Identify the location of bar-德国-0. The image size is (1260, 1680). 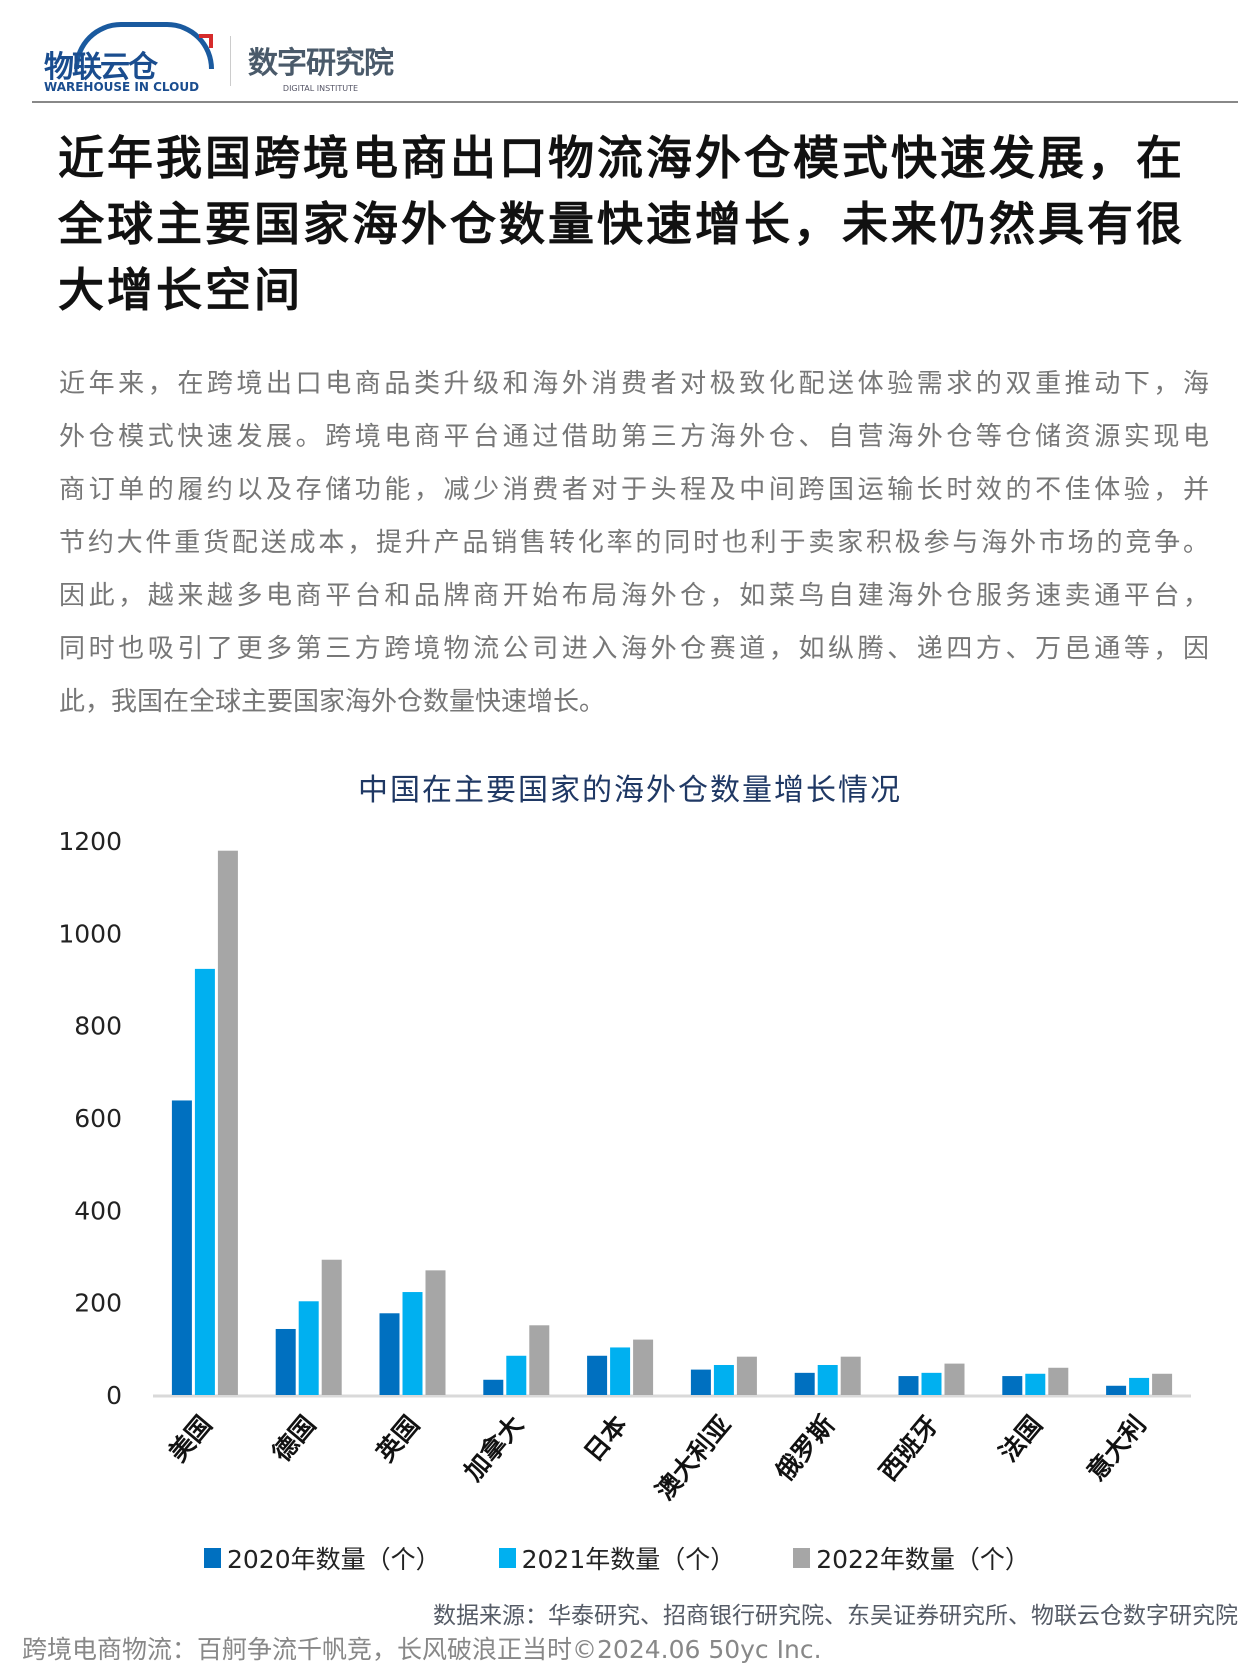
(285, 1361).